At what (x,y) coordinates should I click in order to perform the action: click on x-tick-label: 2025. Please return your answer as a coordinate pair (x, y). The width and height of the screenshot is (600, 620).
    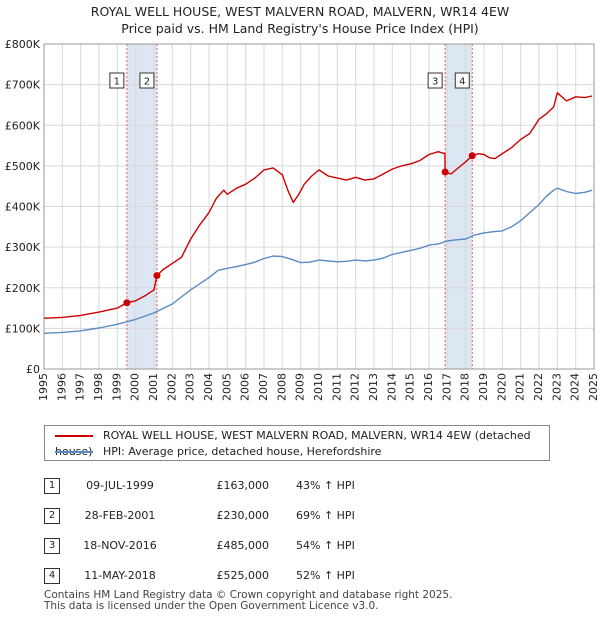
    Looking at the image, I should click on (593, 387).